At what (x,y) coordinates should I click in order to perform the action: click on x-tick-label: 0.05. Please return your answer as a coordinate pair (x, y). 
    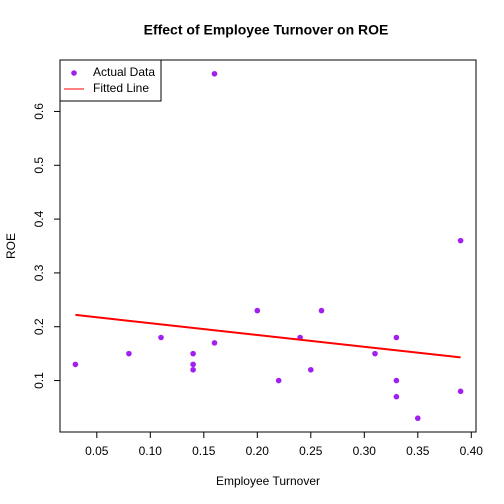
    Looking at the image, I should click on (97, 451).